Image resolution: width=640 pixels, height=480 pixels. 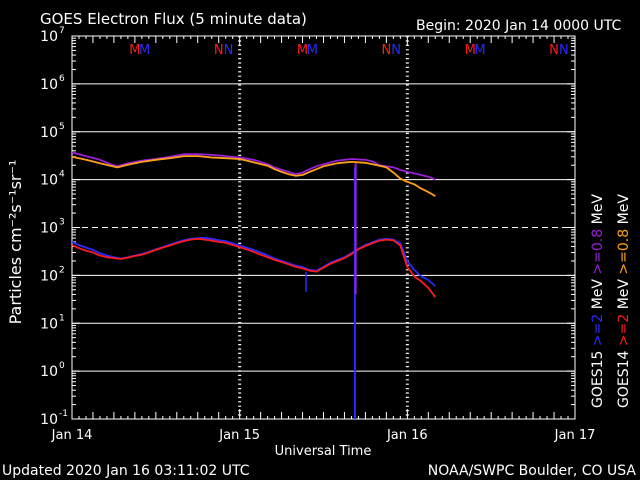 What do you see at coordinates (62, 270) in the screenshot?
I see `y-tick-exponent: 2` at bounding box center [62, 270].